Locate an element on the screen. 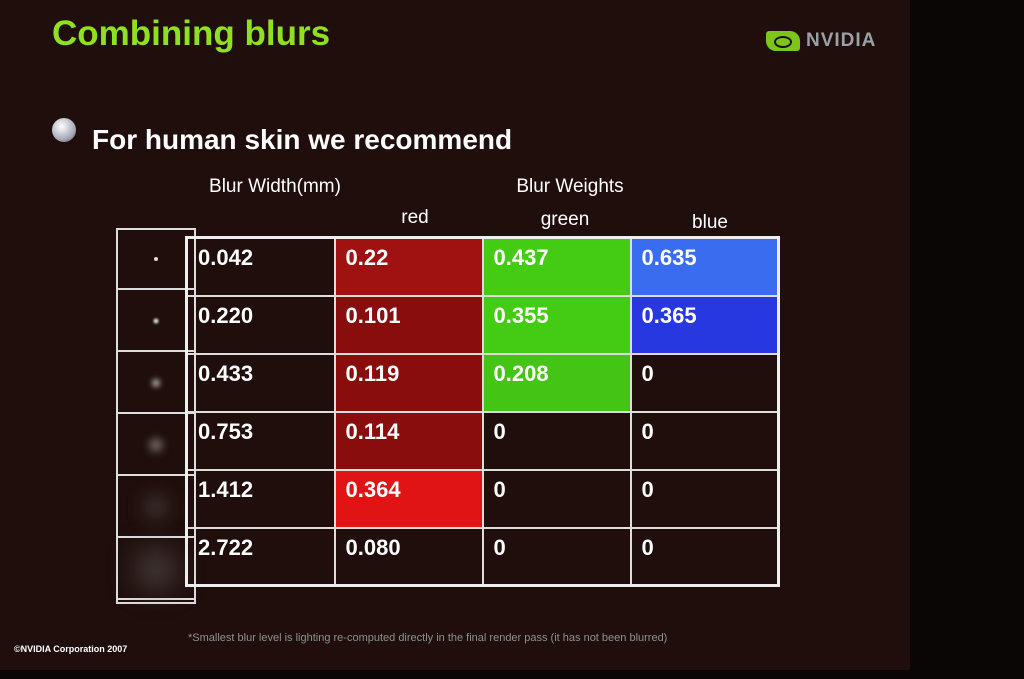  blur-swatches is located at coordinates (156, 416).